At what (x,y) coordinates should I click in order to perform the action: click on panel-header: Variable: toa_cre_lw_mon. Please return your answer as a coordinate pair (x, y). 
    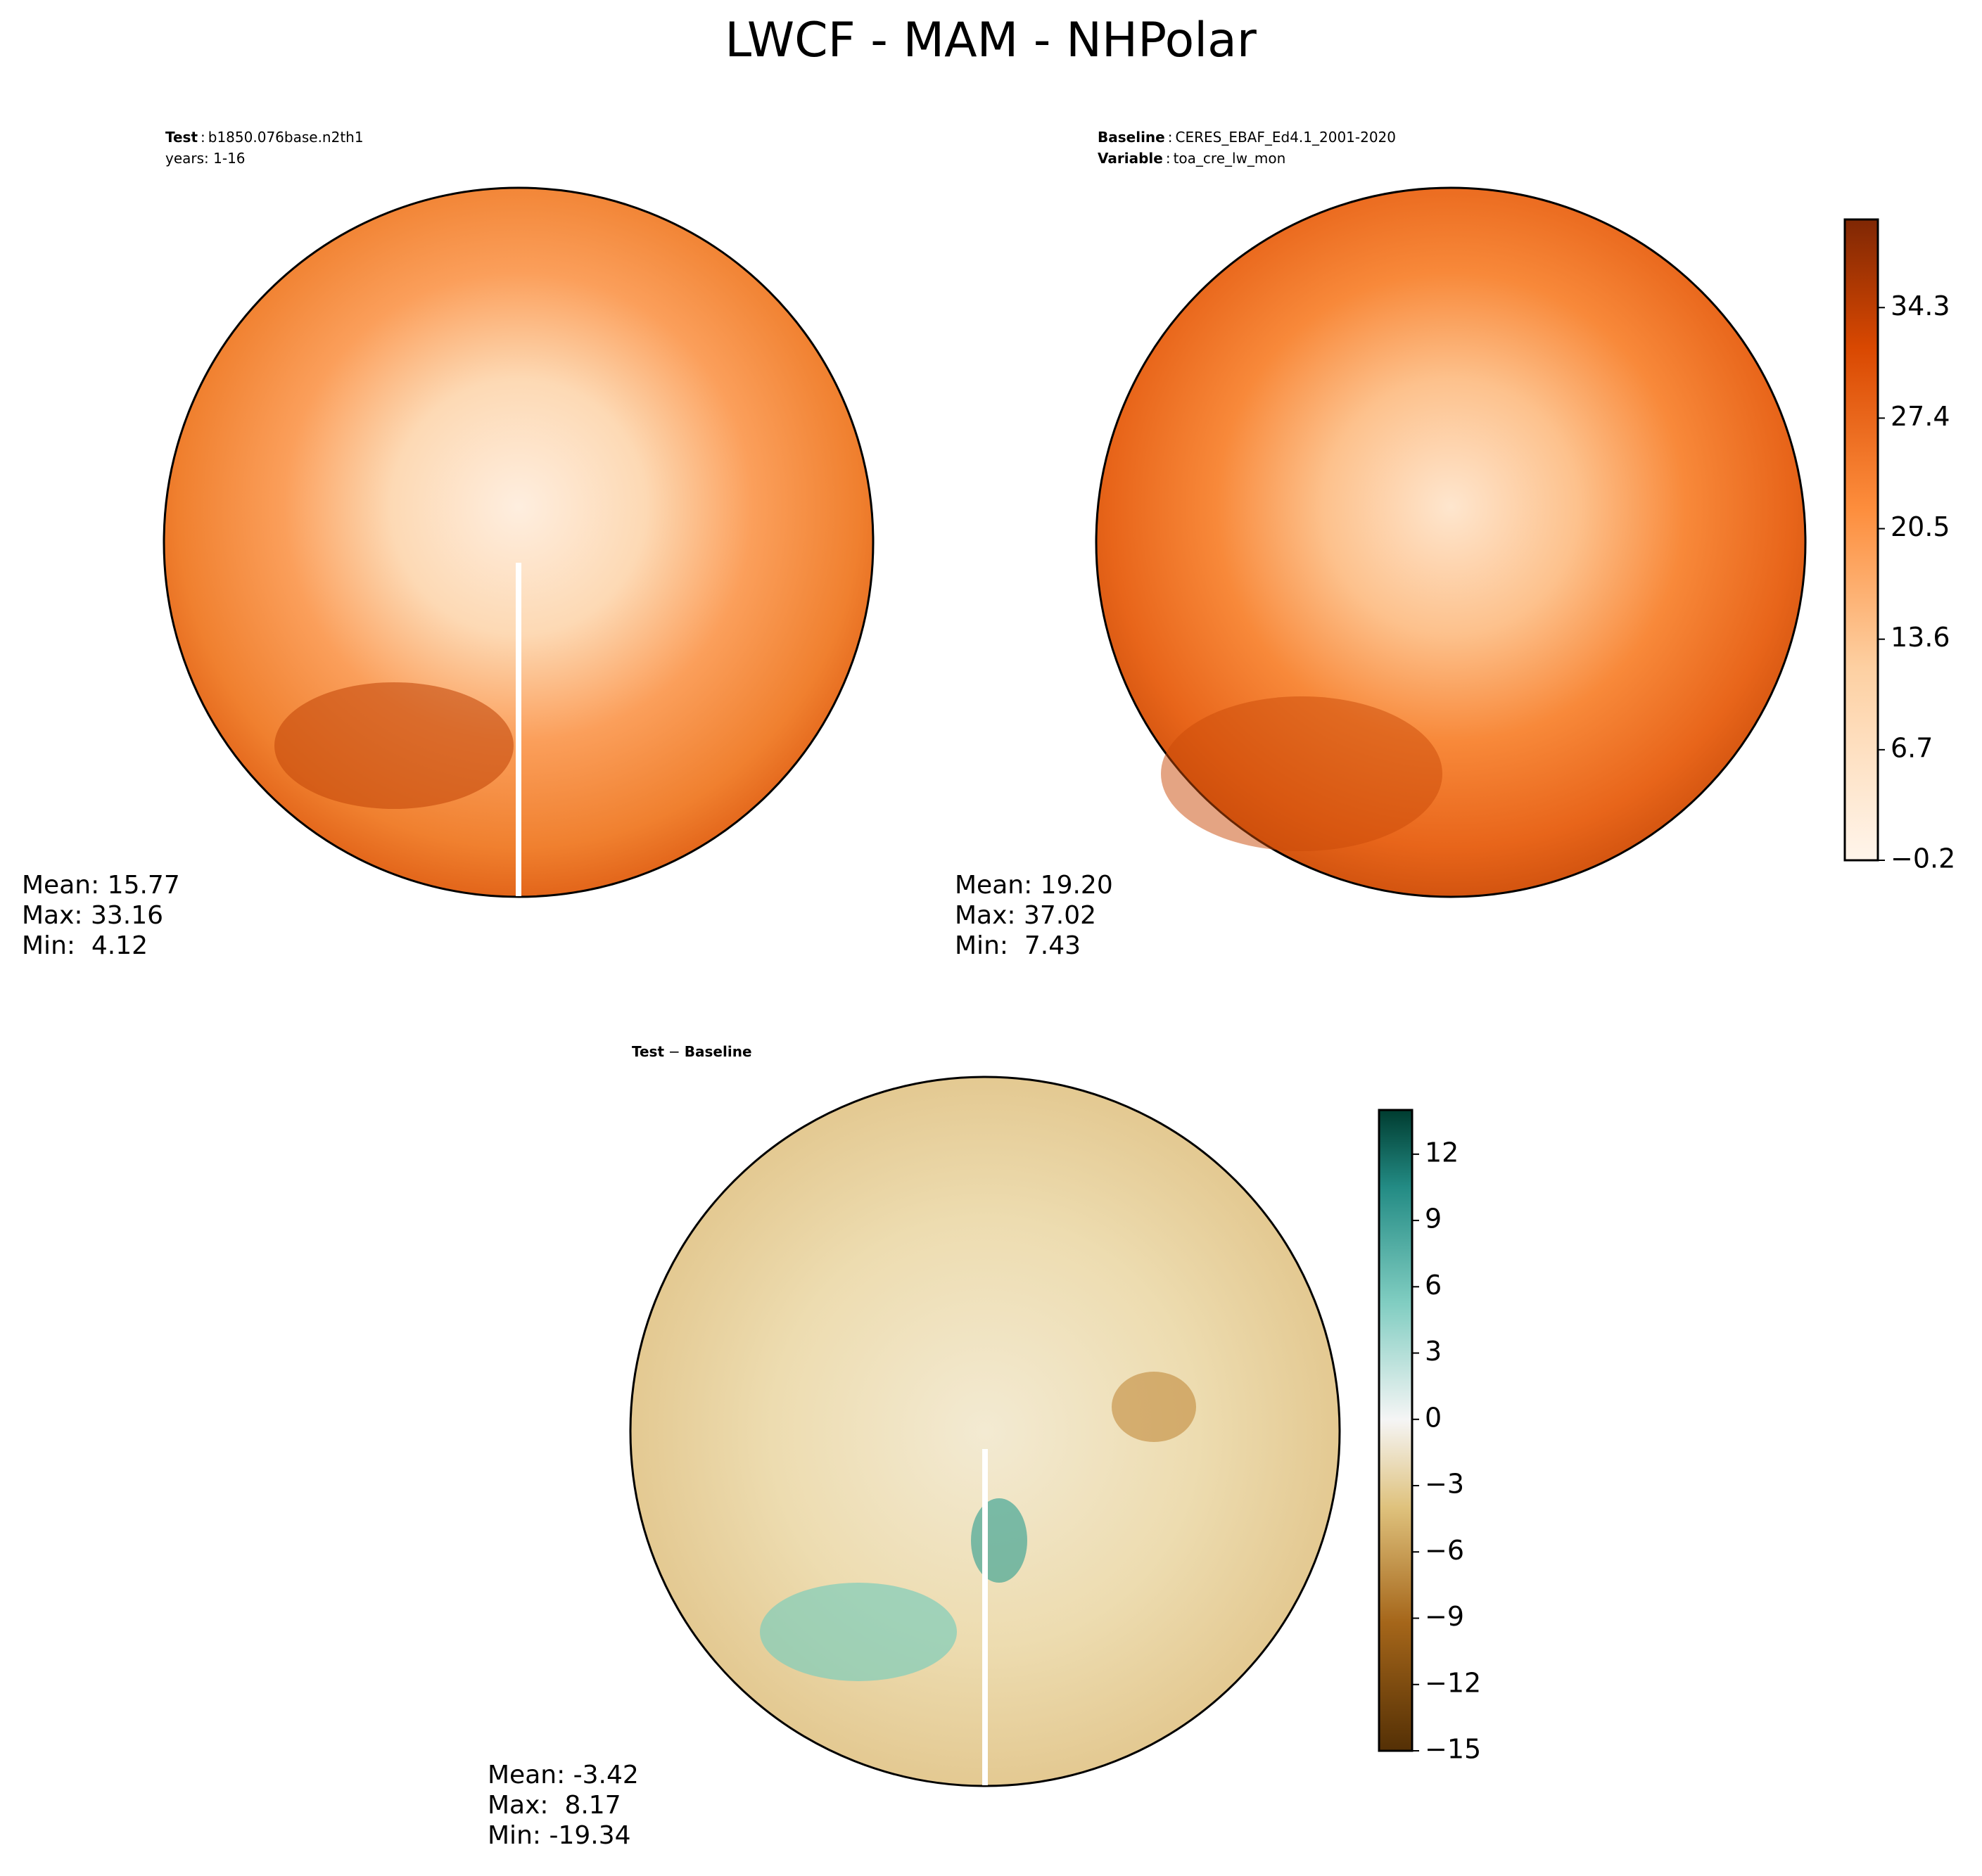
    Looking at the image, I should click on (1191, 158).